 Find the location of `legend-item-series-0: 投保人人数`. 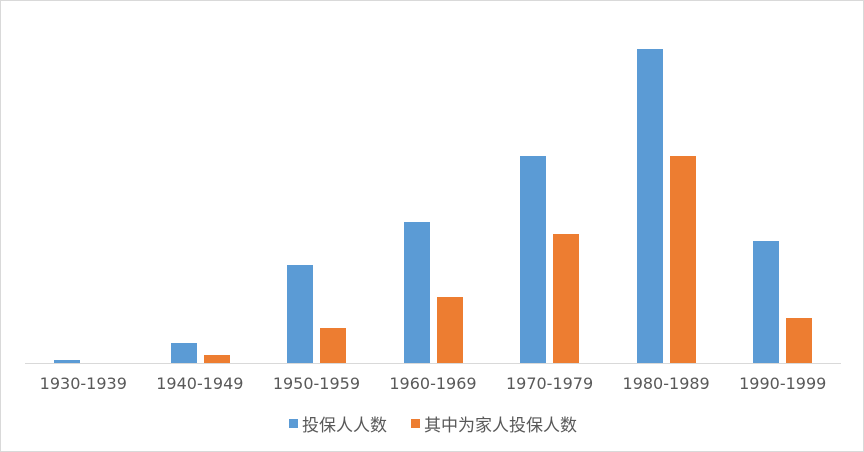

legend-item-series-0: 投保人人数 is located at coordinates (338, 423).